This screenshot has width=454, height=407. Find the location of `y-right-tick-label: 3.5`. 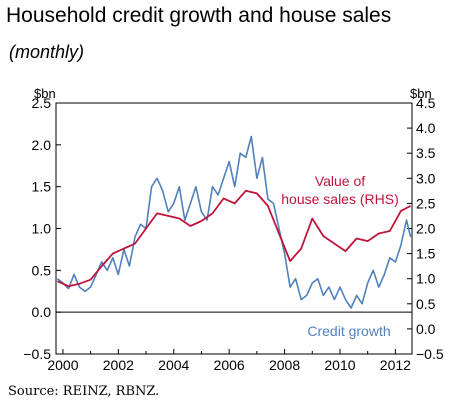

y-right-tick-label: 3.5 is located at coordinates (426, 153).